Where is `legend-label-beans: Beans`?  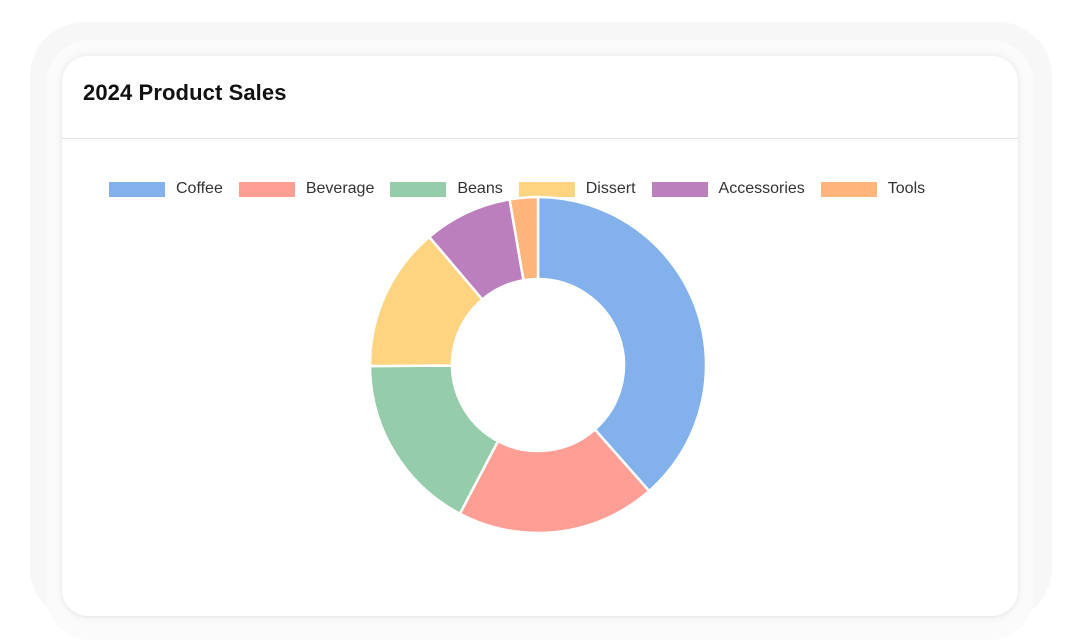
legend-label-beans: Beans is located at coordinates (480, 188).